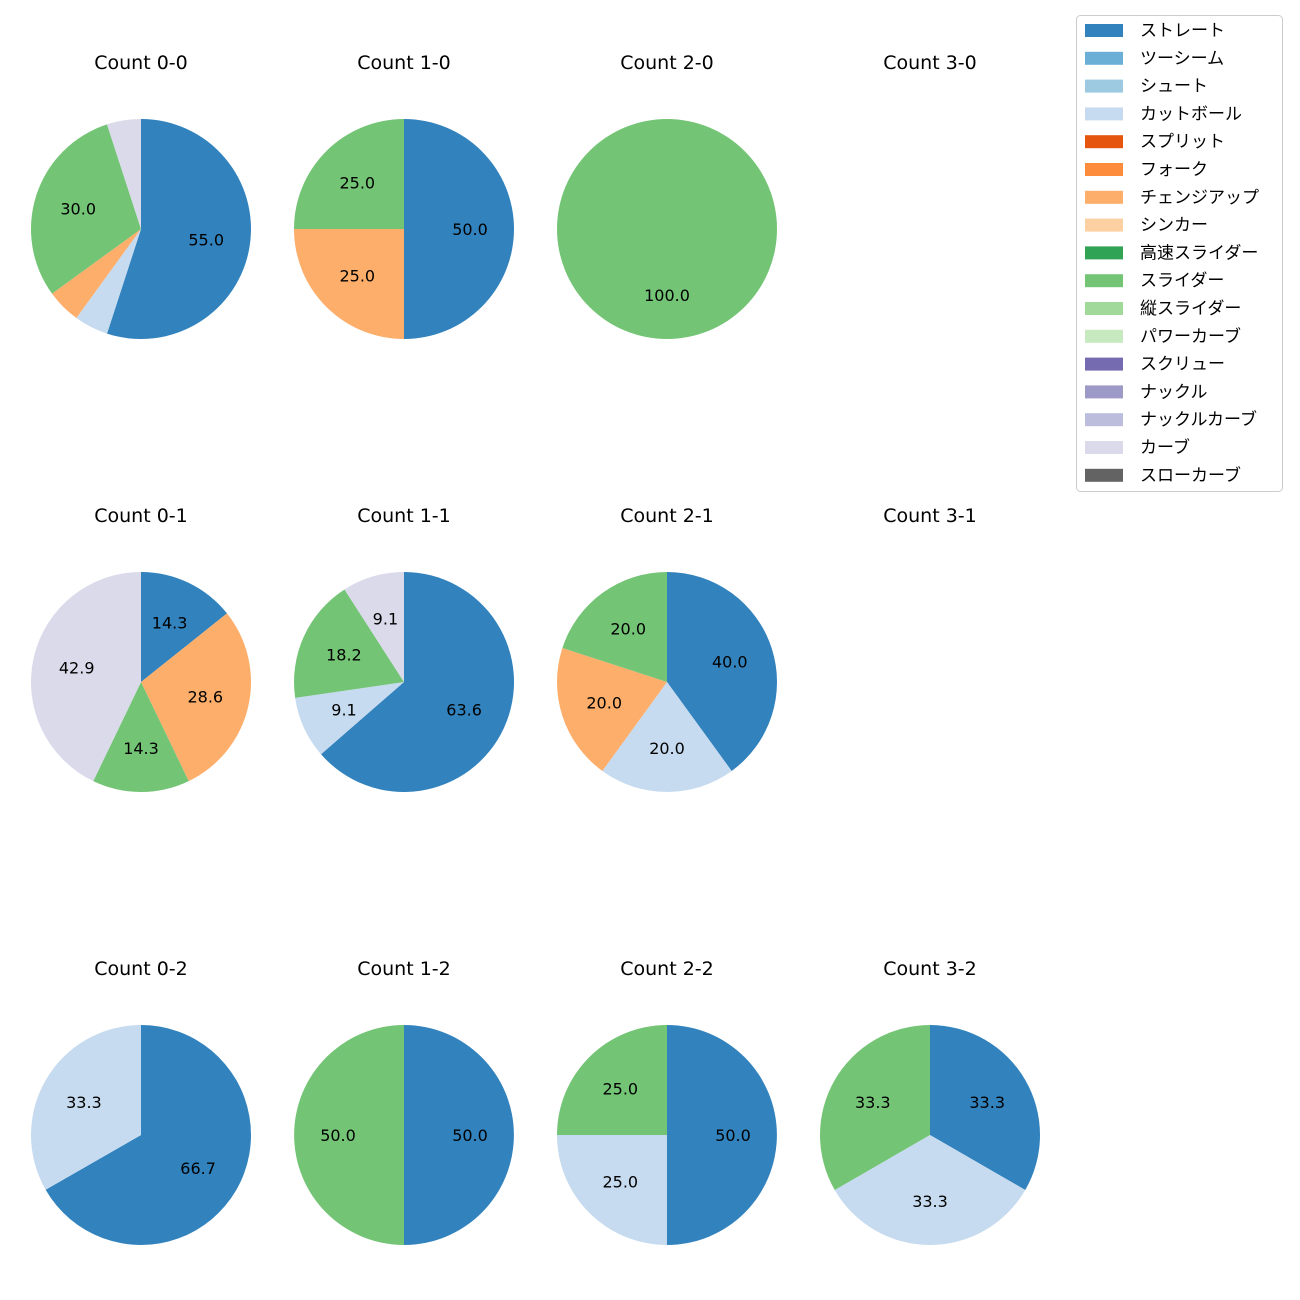 This screenshot has width=1300, height=1300. Describe the element at coordinates (1165, 447) in the screenshot. I see `legend-label: カーブ` at that location.